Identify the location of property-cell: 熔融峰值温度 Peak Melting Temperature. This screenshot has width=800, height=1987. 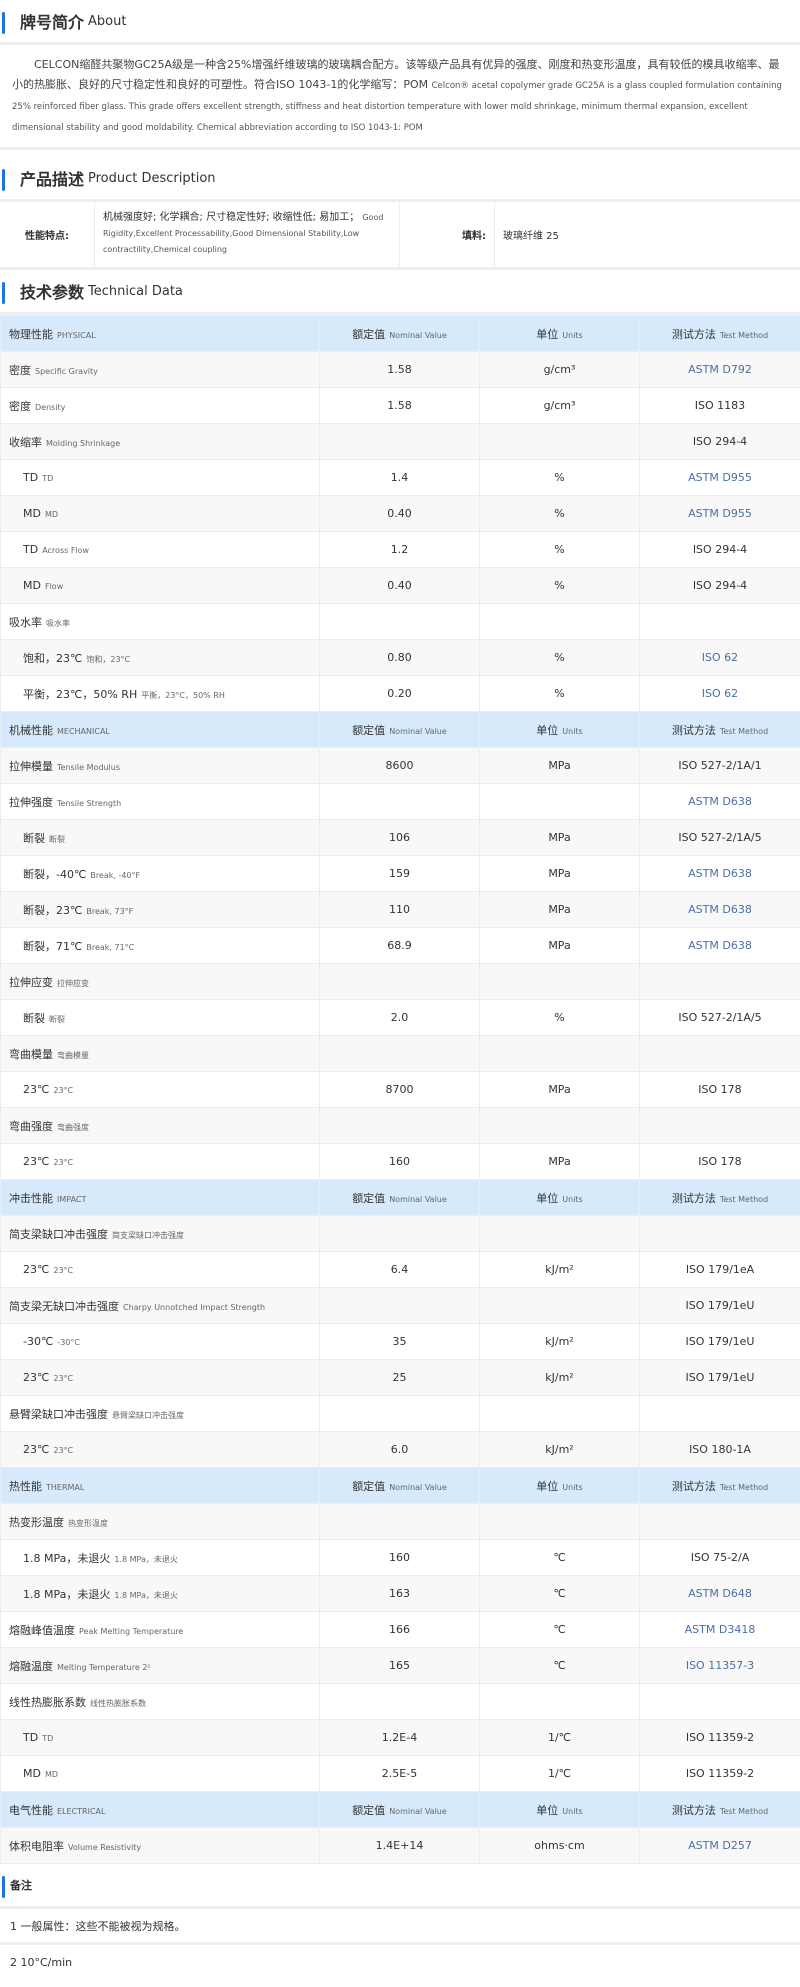
(160, 1629).